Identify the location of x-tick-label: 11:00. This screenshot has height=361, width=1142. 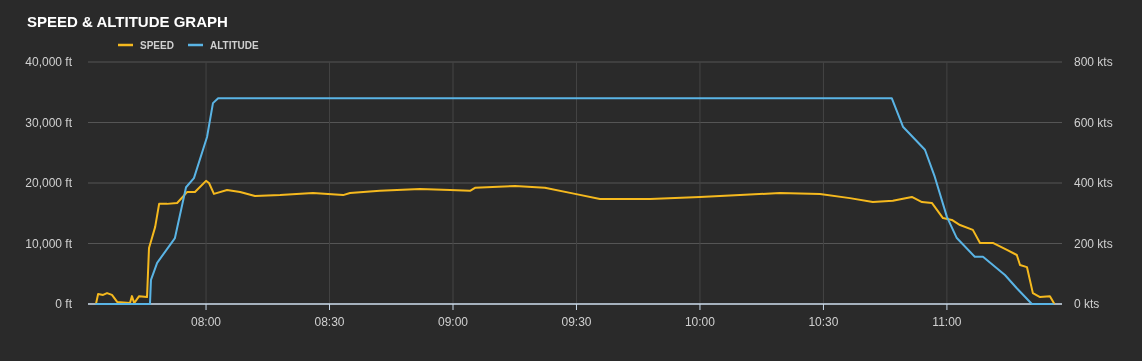
(947, 322).